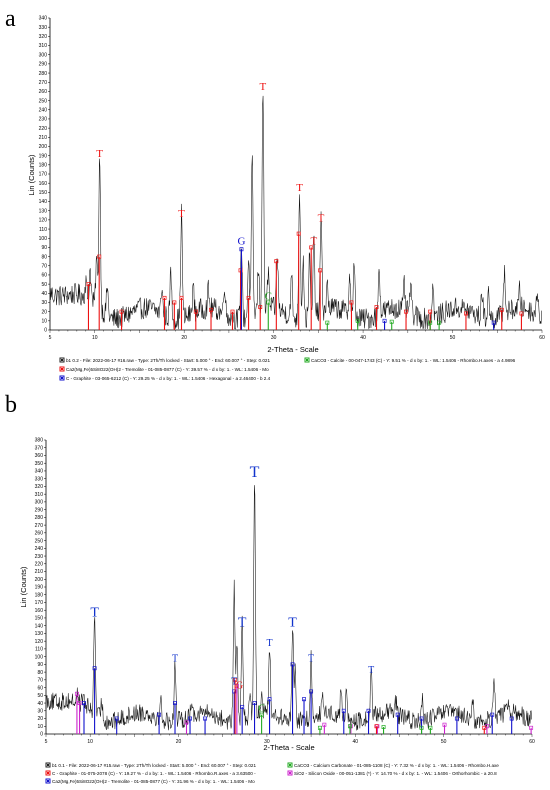  I want to click on x-tick-label: 50, so click(453, 338).